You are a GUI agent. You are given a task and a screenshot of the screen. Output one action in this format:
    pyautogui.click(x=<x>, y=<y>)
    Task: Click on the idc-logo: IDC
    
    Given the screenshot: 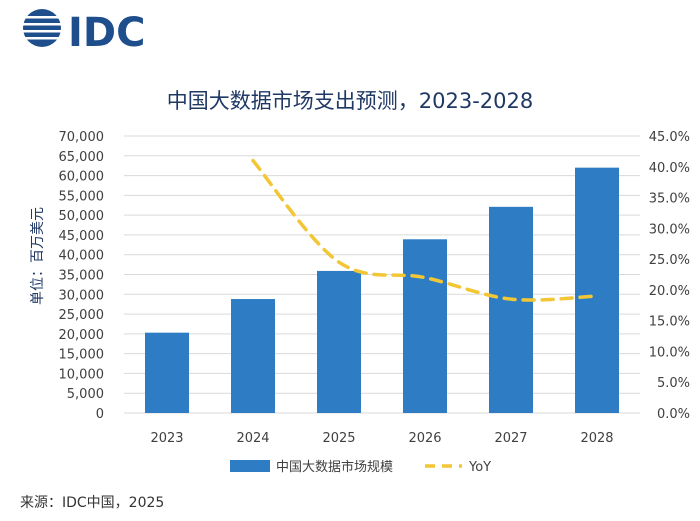 What is the action you would take?
    pyautogui.click(x=83, y=31)
    